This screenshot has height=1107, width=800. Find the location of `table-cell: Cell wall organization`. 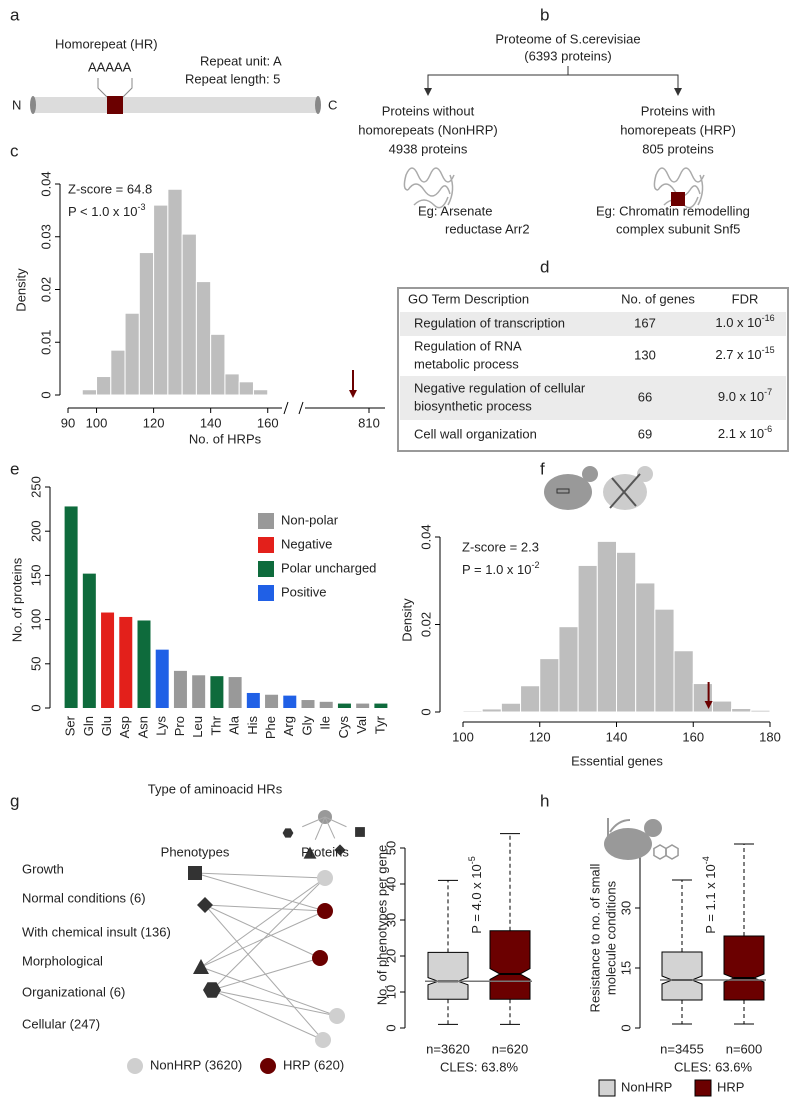

table-cell: Cell wall organization is located at coordinates (475, 433).